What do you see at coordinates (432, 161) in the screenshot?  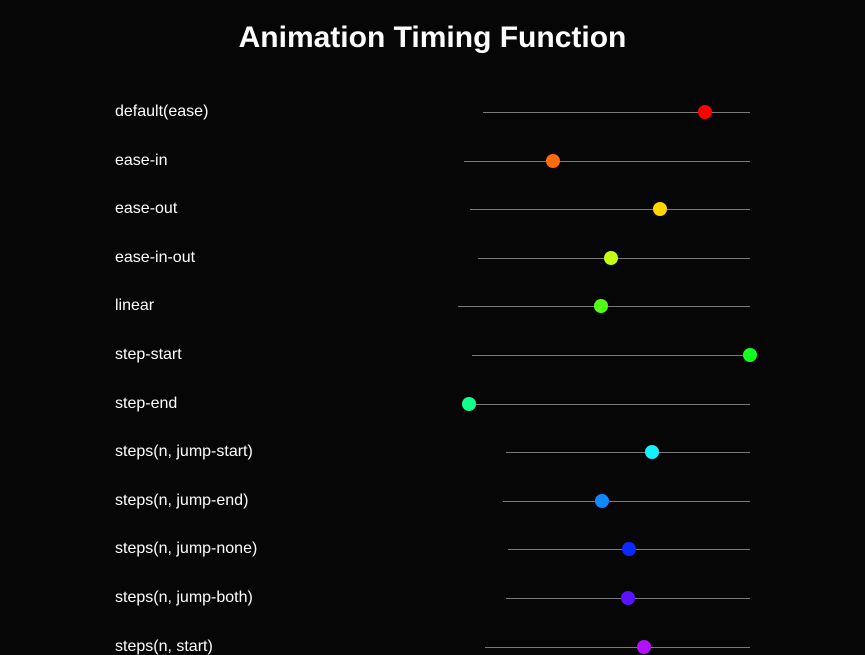 I see `timing-row: ease-in` at bounding box center [432, 161].